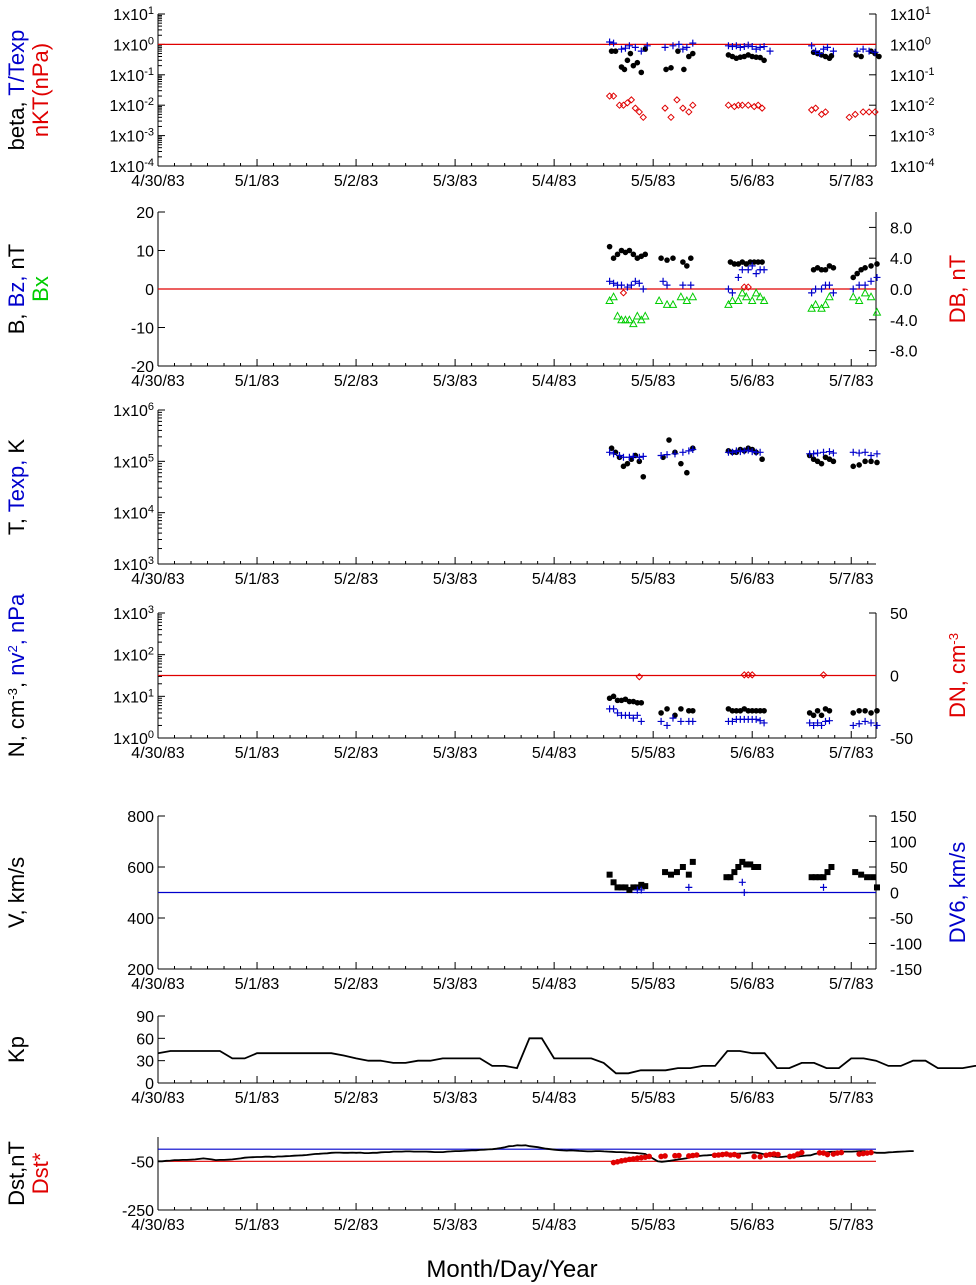 Image resolution: width=976 pixels, height=1285 pixels. Describe the element at coordinates (151, 610) in the screenshot. I see `y-tick-label-exp: 3` at that location.